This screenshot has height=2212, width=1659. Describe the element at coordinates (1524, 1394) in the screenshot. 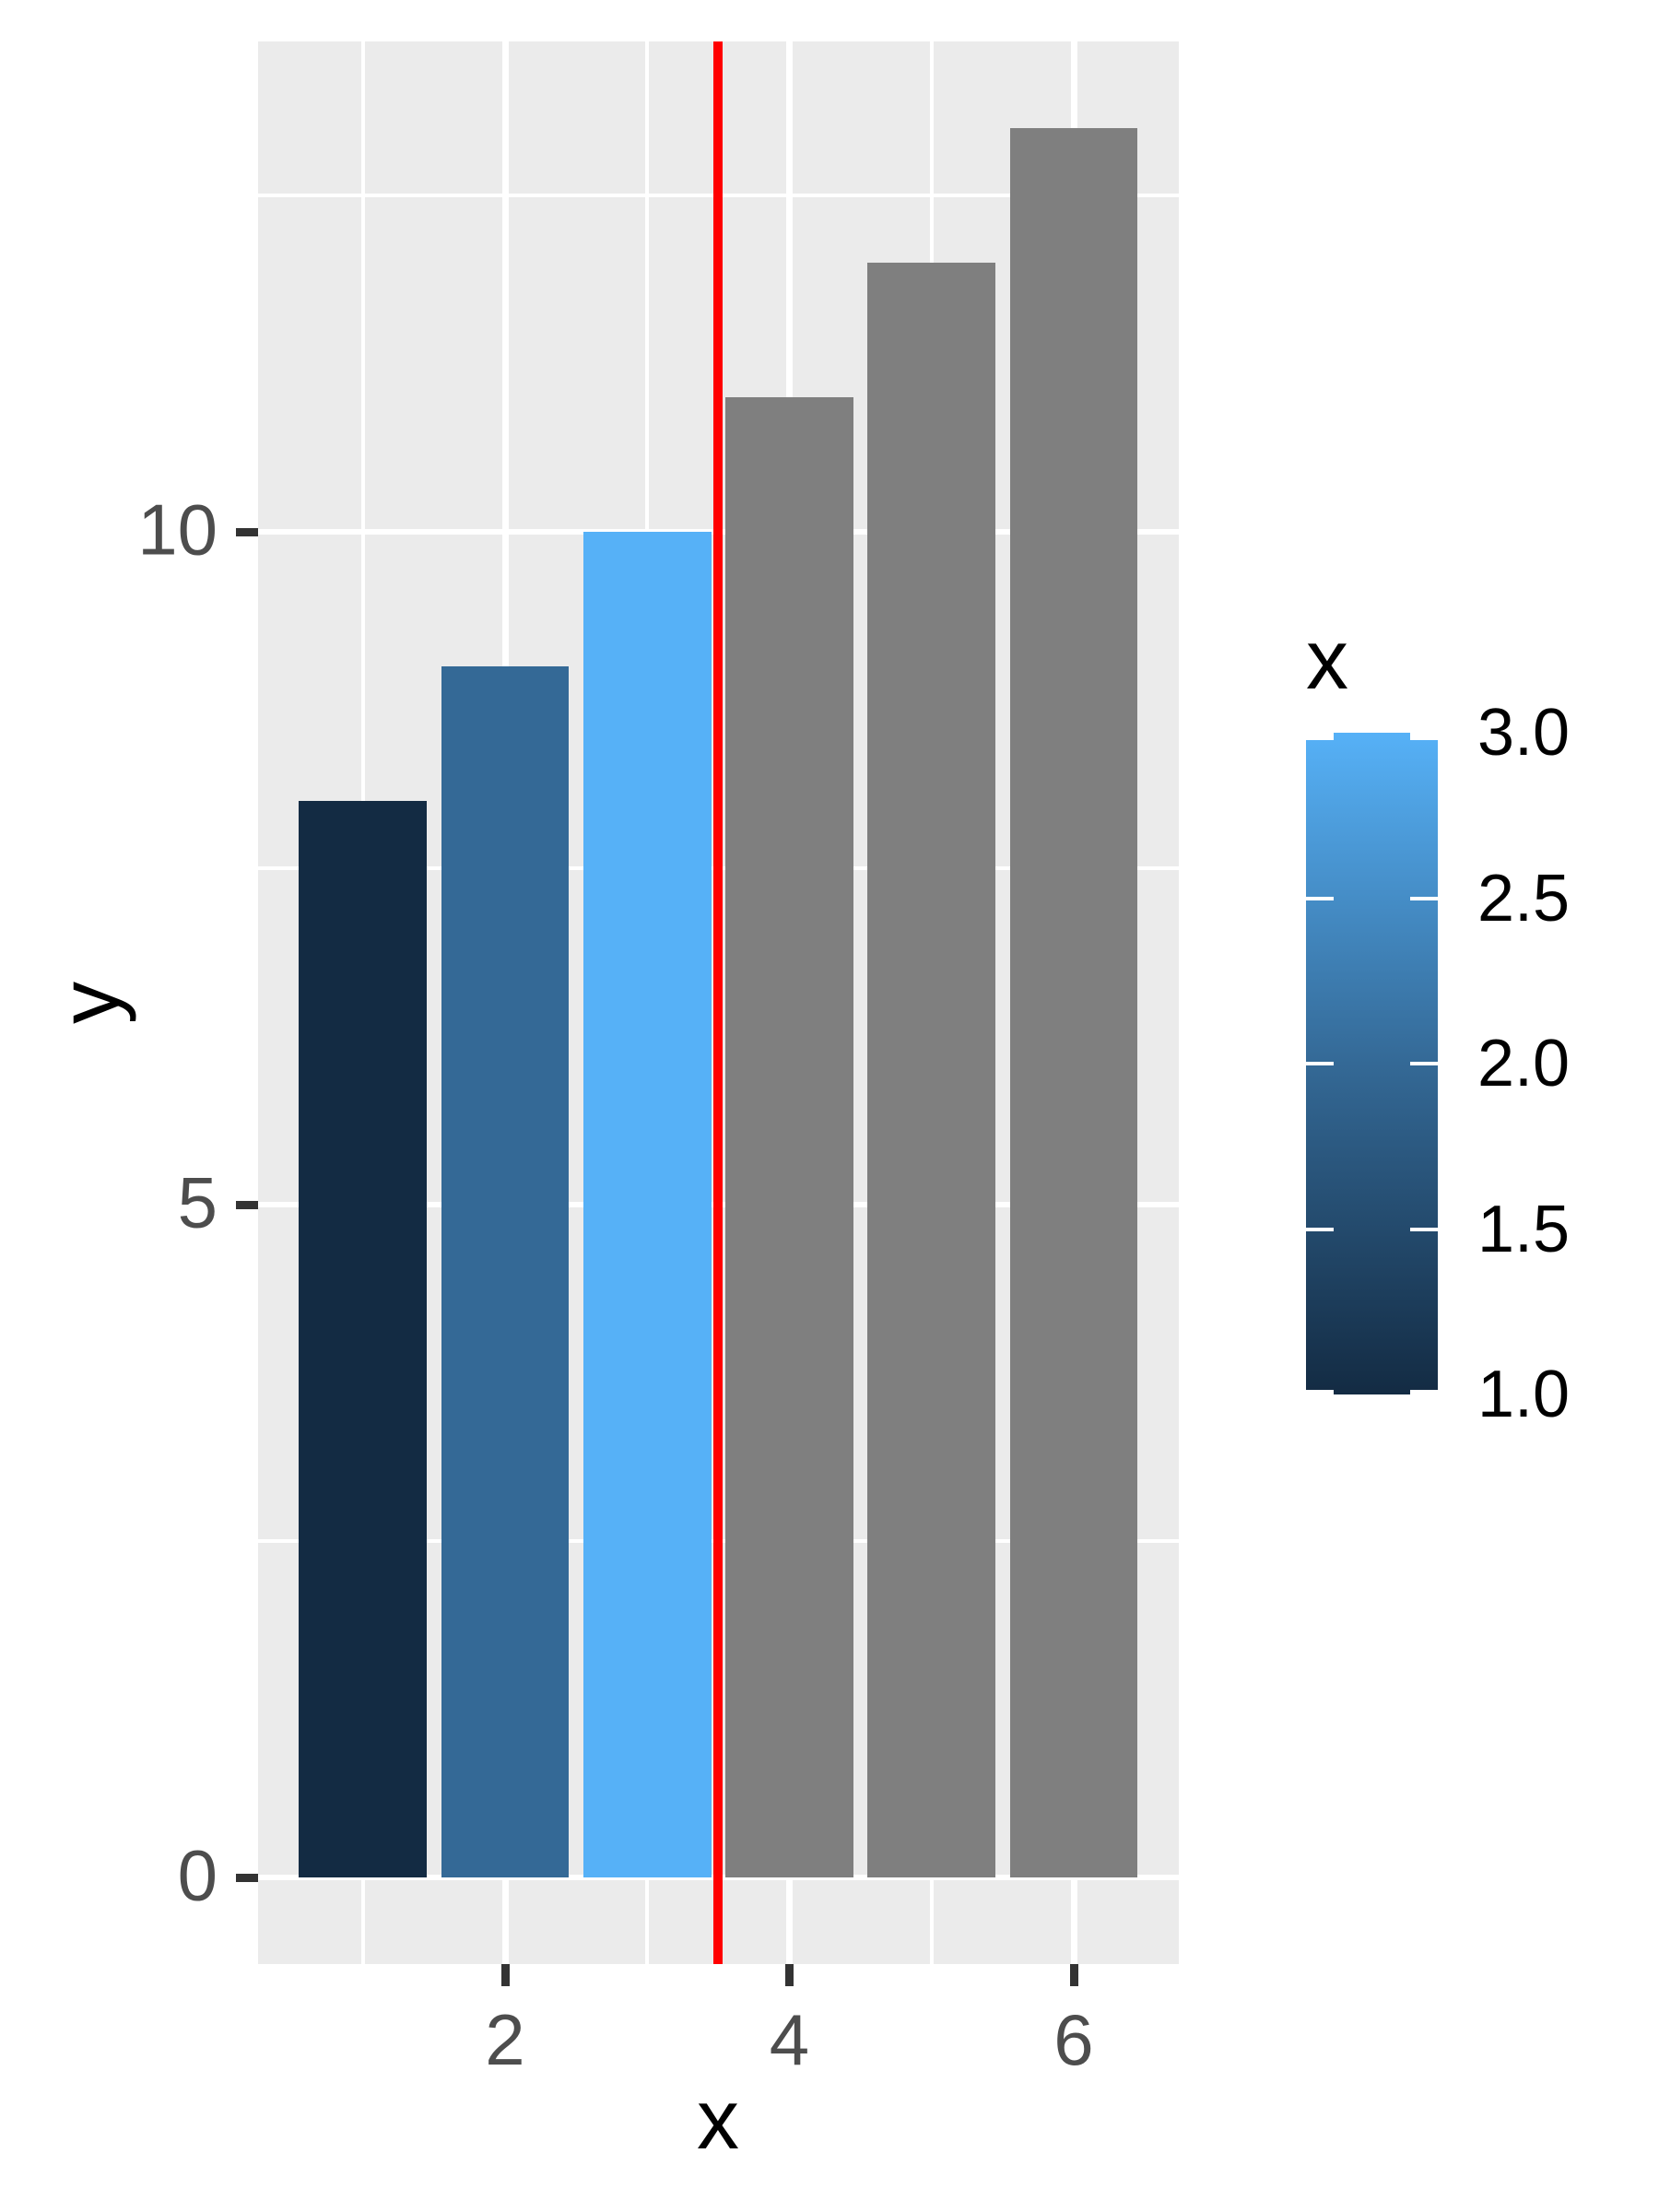

I see `legend-label: 1.0` at that location.